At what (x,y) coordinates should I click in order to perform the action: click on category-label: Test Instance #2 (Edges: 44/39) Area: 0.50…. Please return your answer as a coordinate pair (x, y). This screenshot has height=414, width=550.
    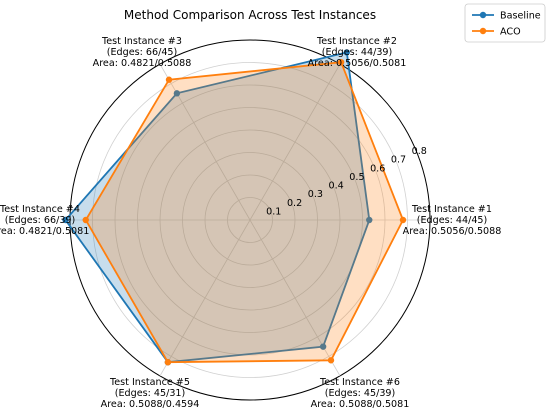
    Looking at the image, I should click on (357, 52).